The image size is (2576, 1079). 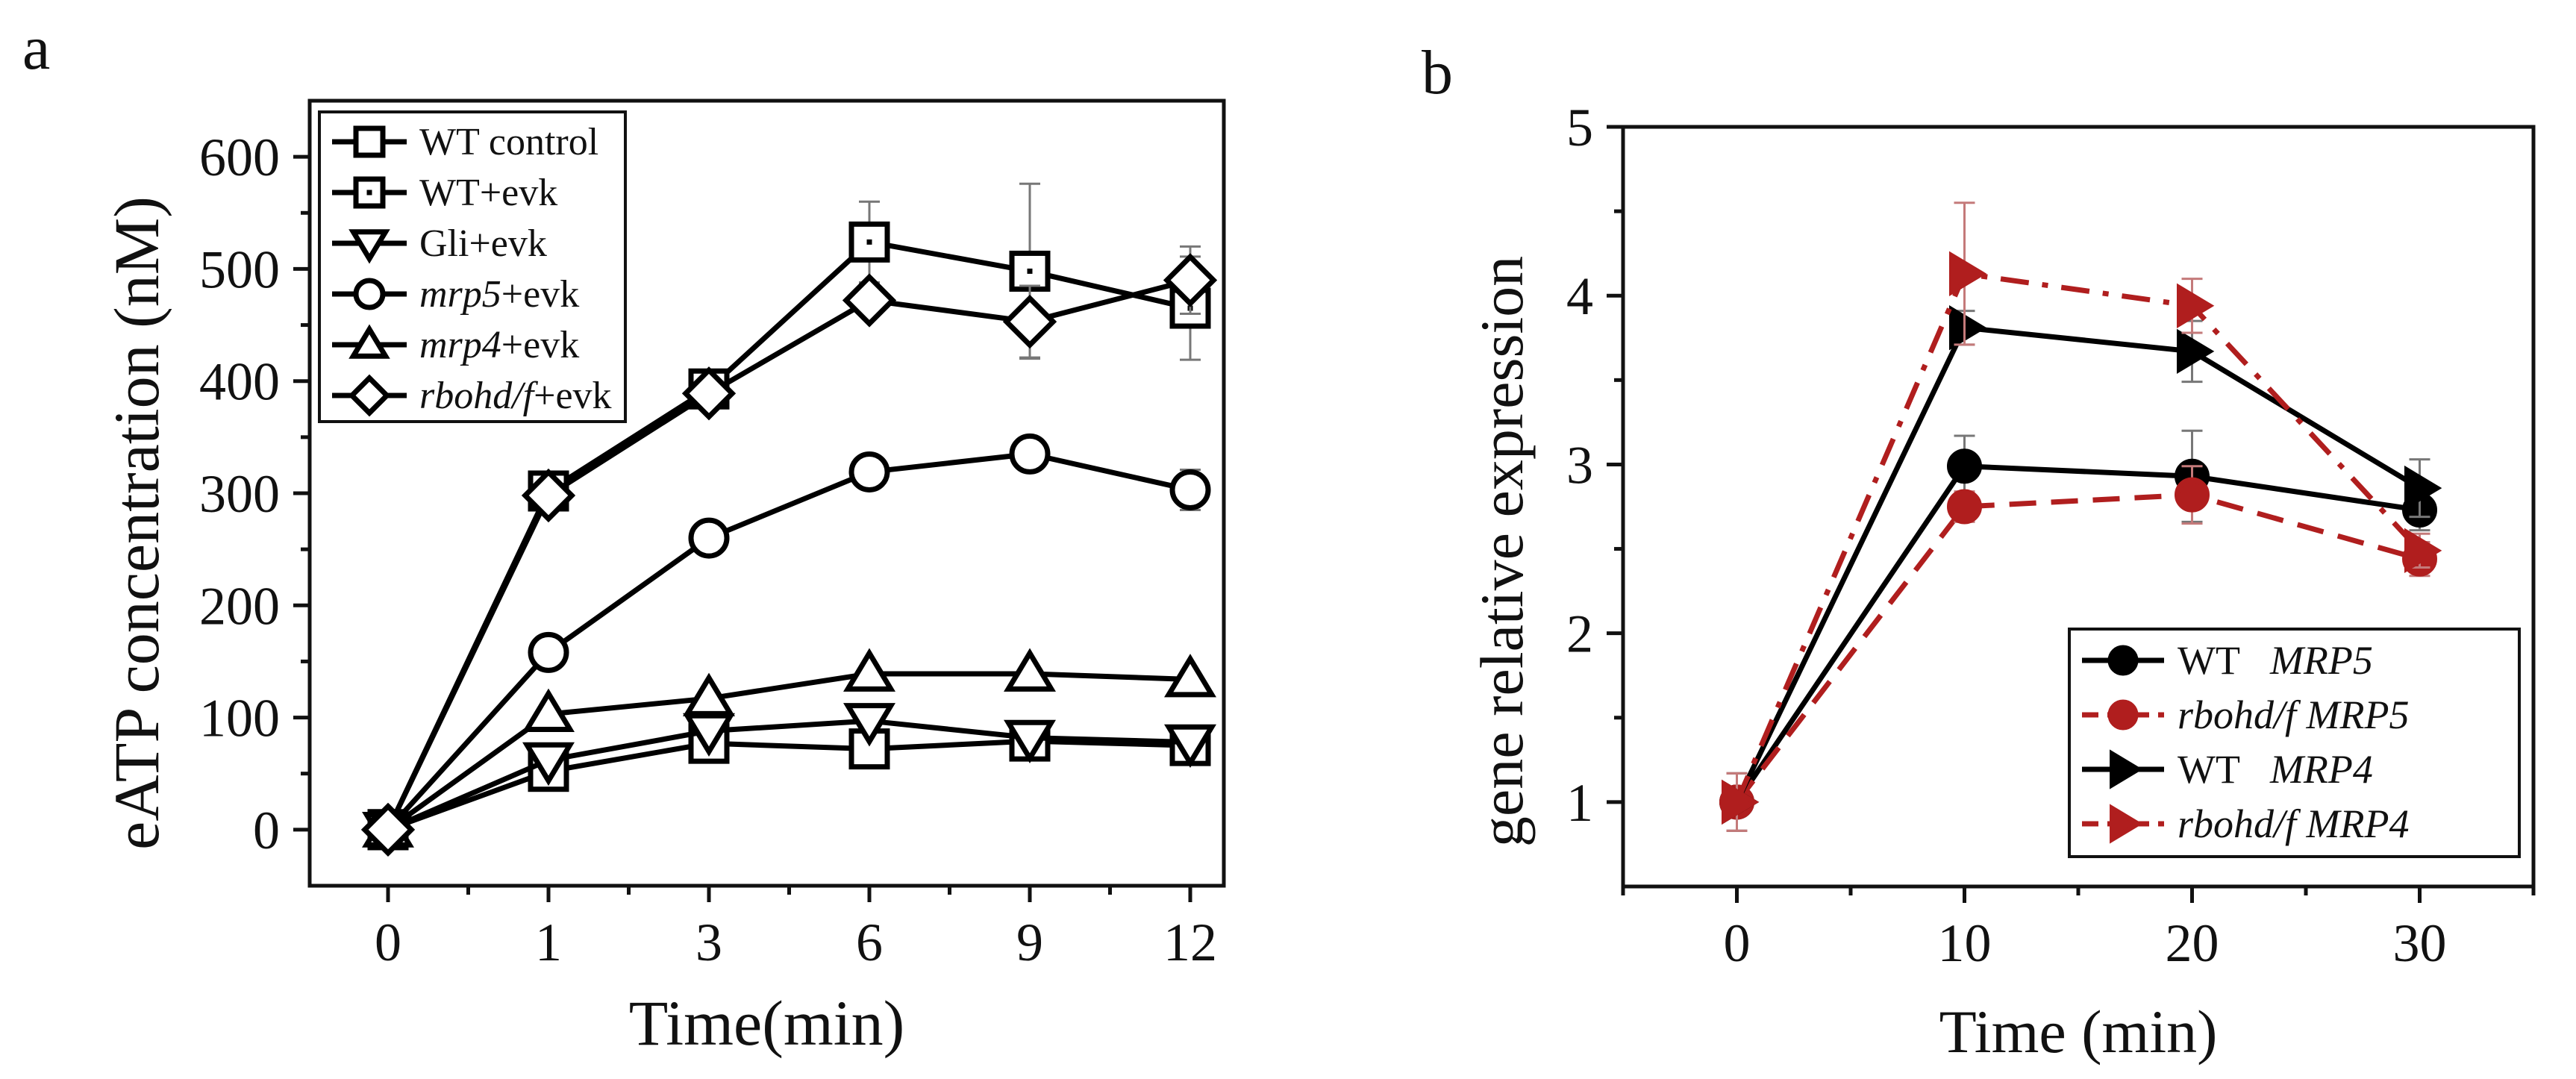 What do you see at coordinates (239, 606) in the screenshot?
I see `y-tick-label-a: 200` at bounding box center [239, 606].